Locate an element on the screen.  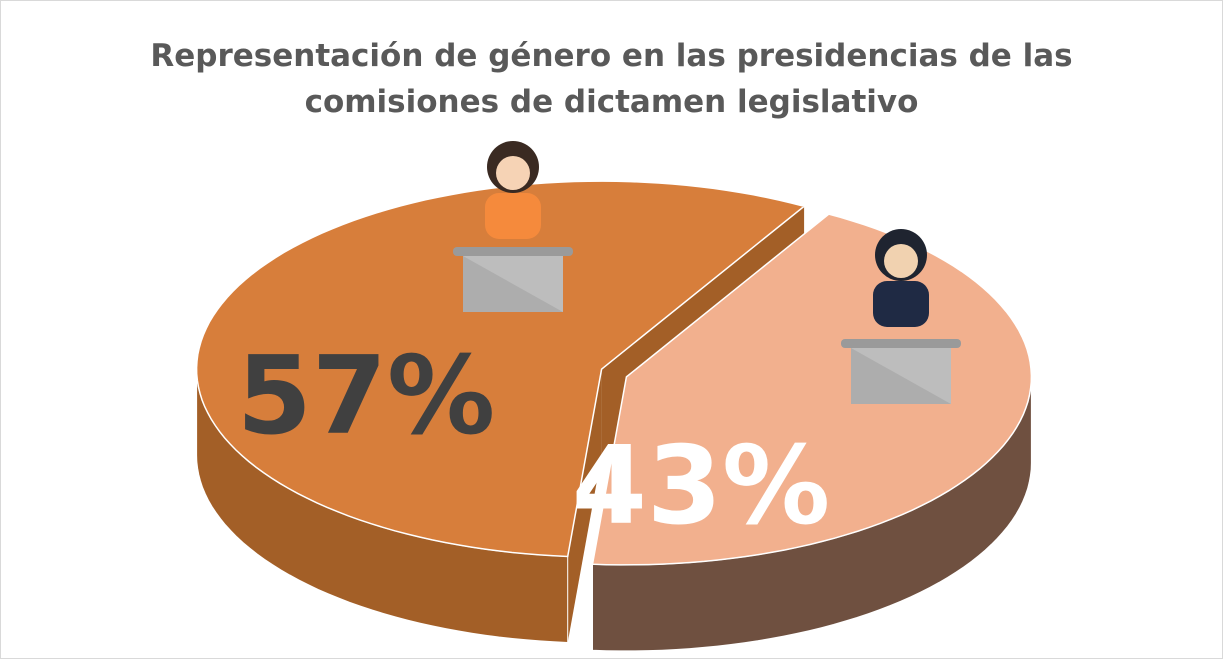
value-label: 57% is located at coordinates (366, 396).